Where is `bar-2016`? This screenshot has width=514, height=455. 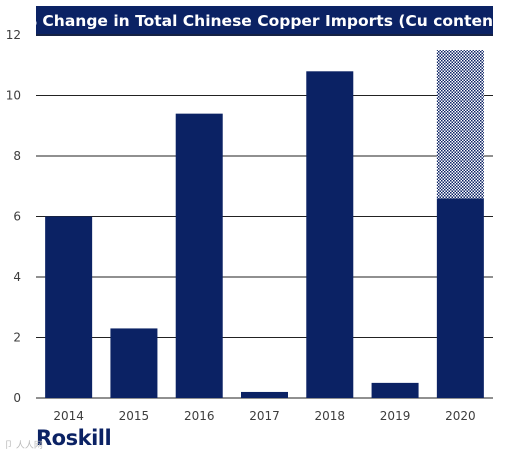
bar-2016 is located at coordinates (199, 256).